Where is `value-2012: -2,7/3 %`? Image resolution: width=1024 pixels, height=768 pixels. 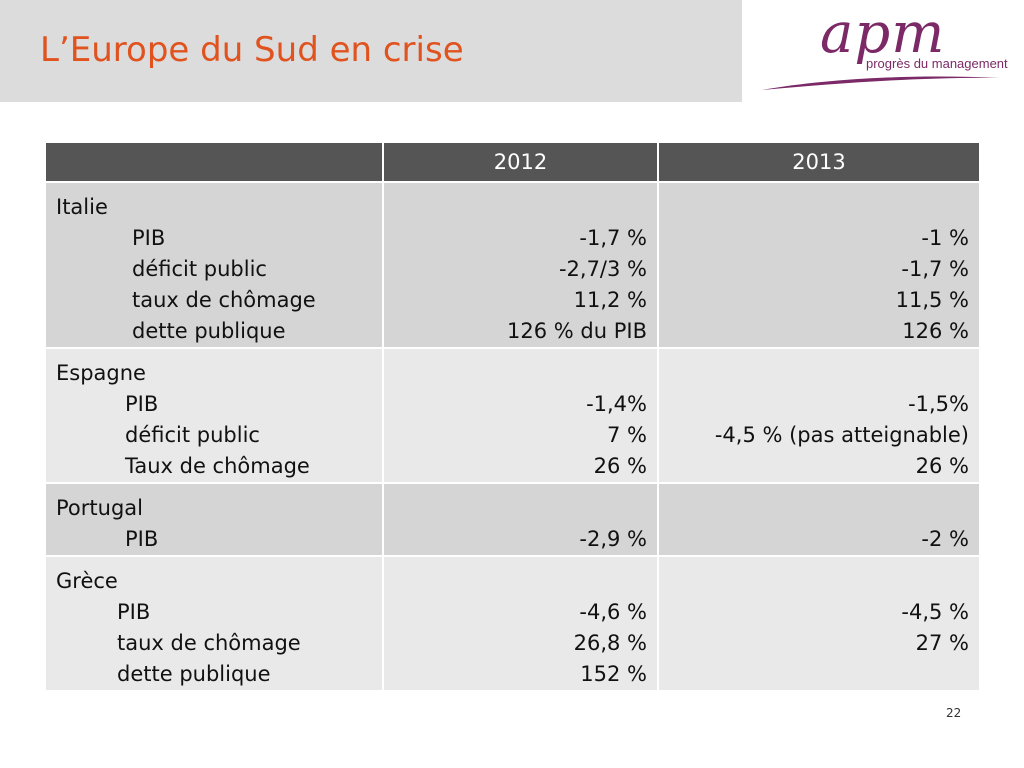 value-2012: -2,7/3 % is located at coordinates (602, 269).